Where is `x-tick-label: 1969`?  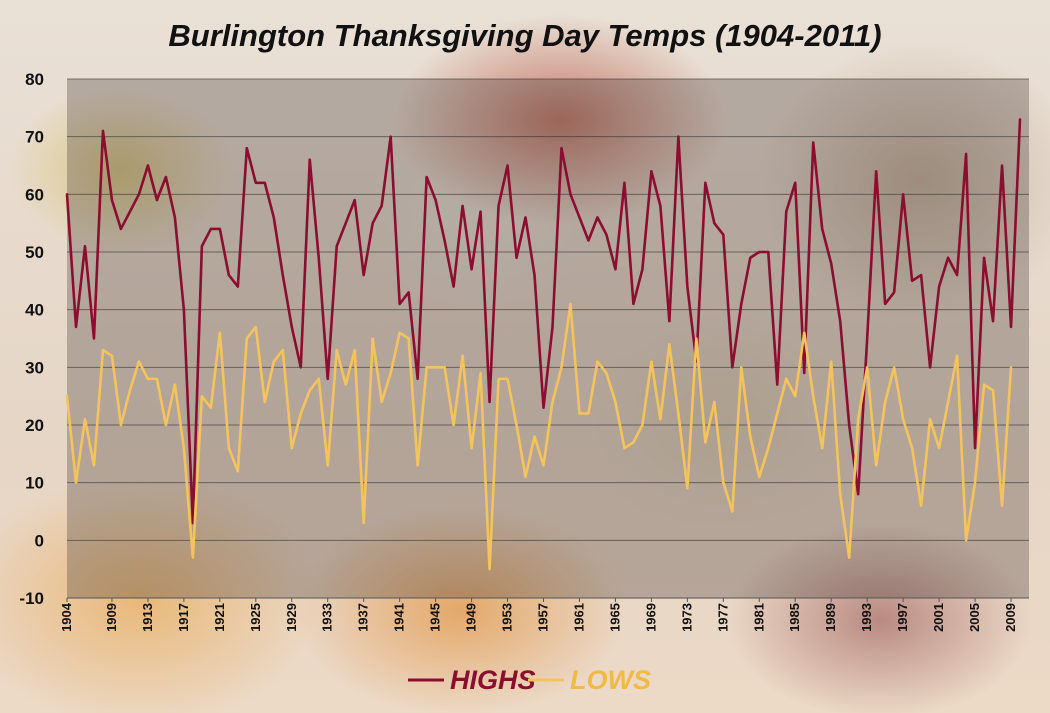
x-tick-label: 1969 is located at coordinates (650, 617).